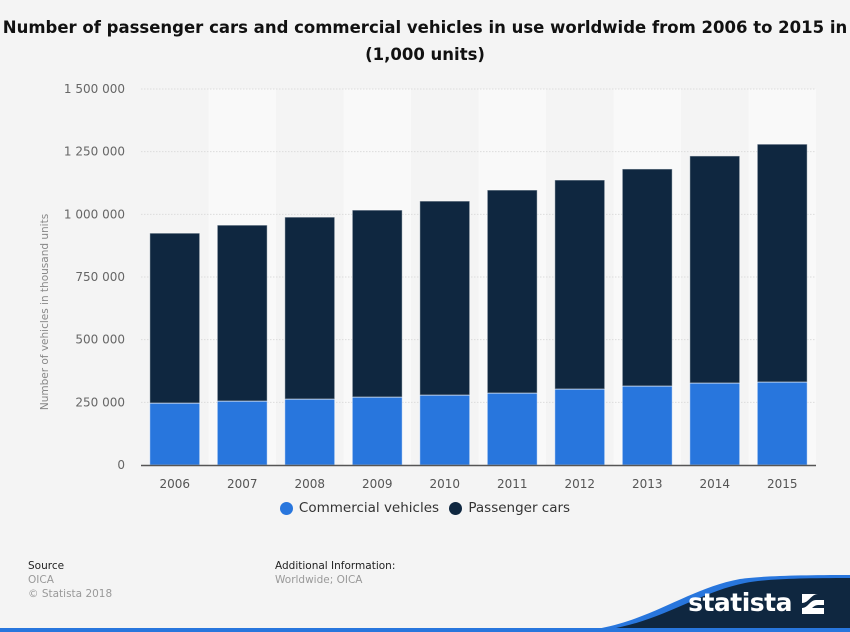  Describe the element at coordinates (70, 580) in the screenshot. I see `source-block: Source OICA © Statista 2018` at that location.